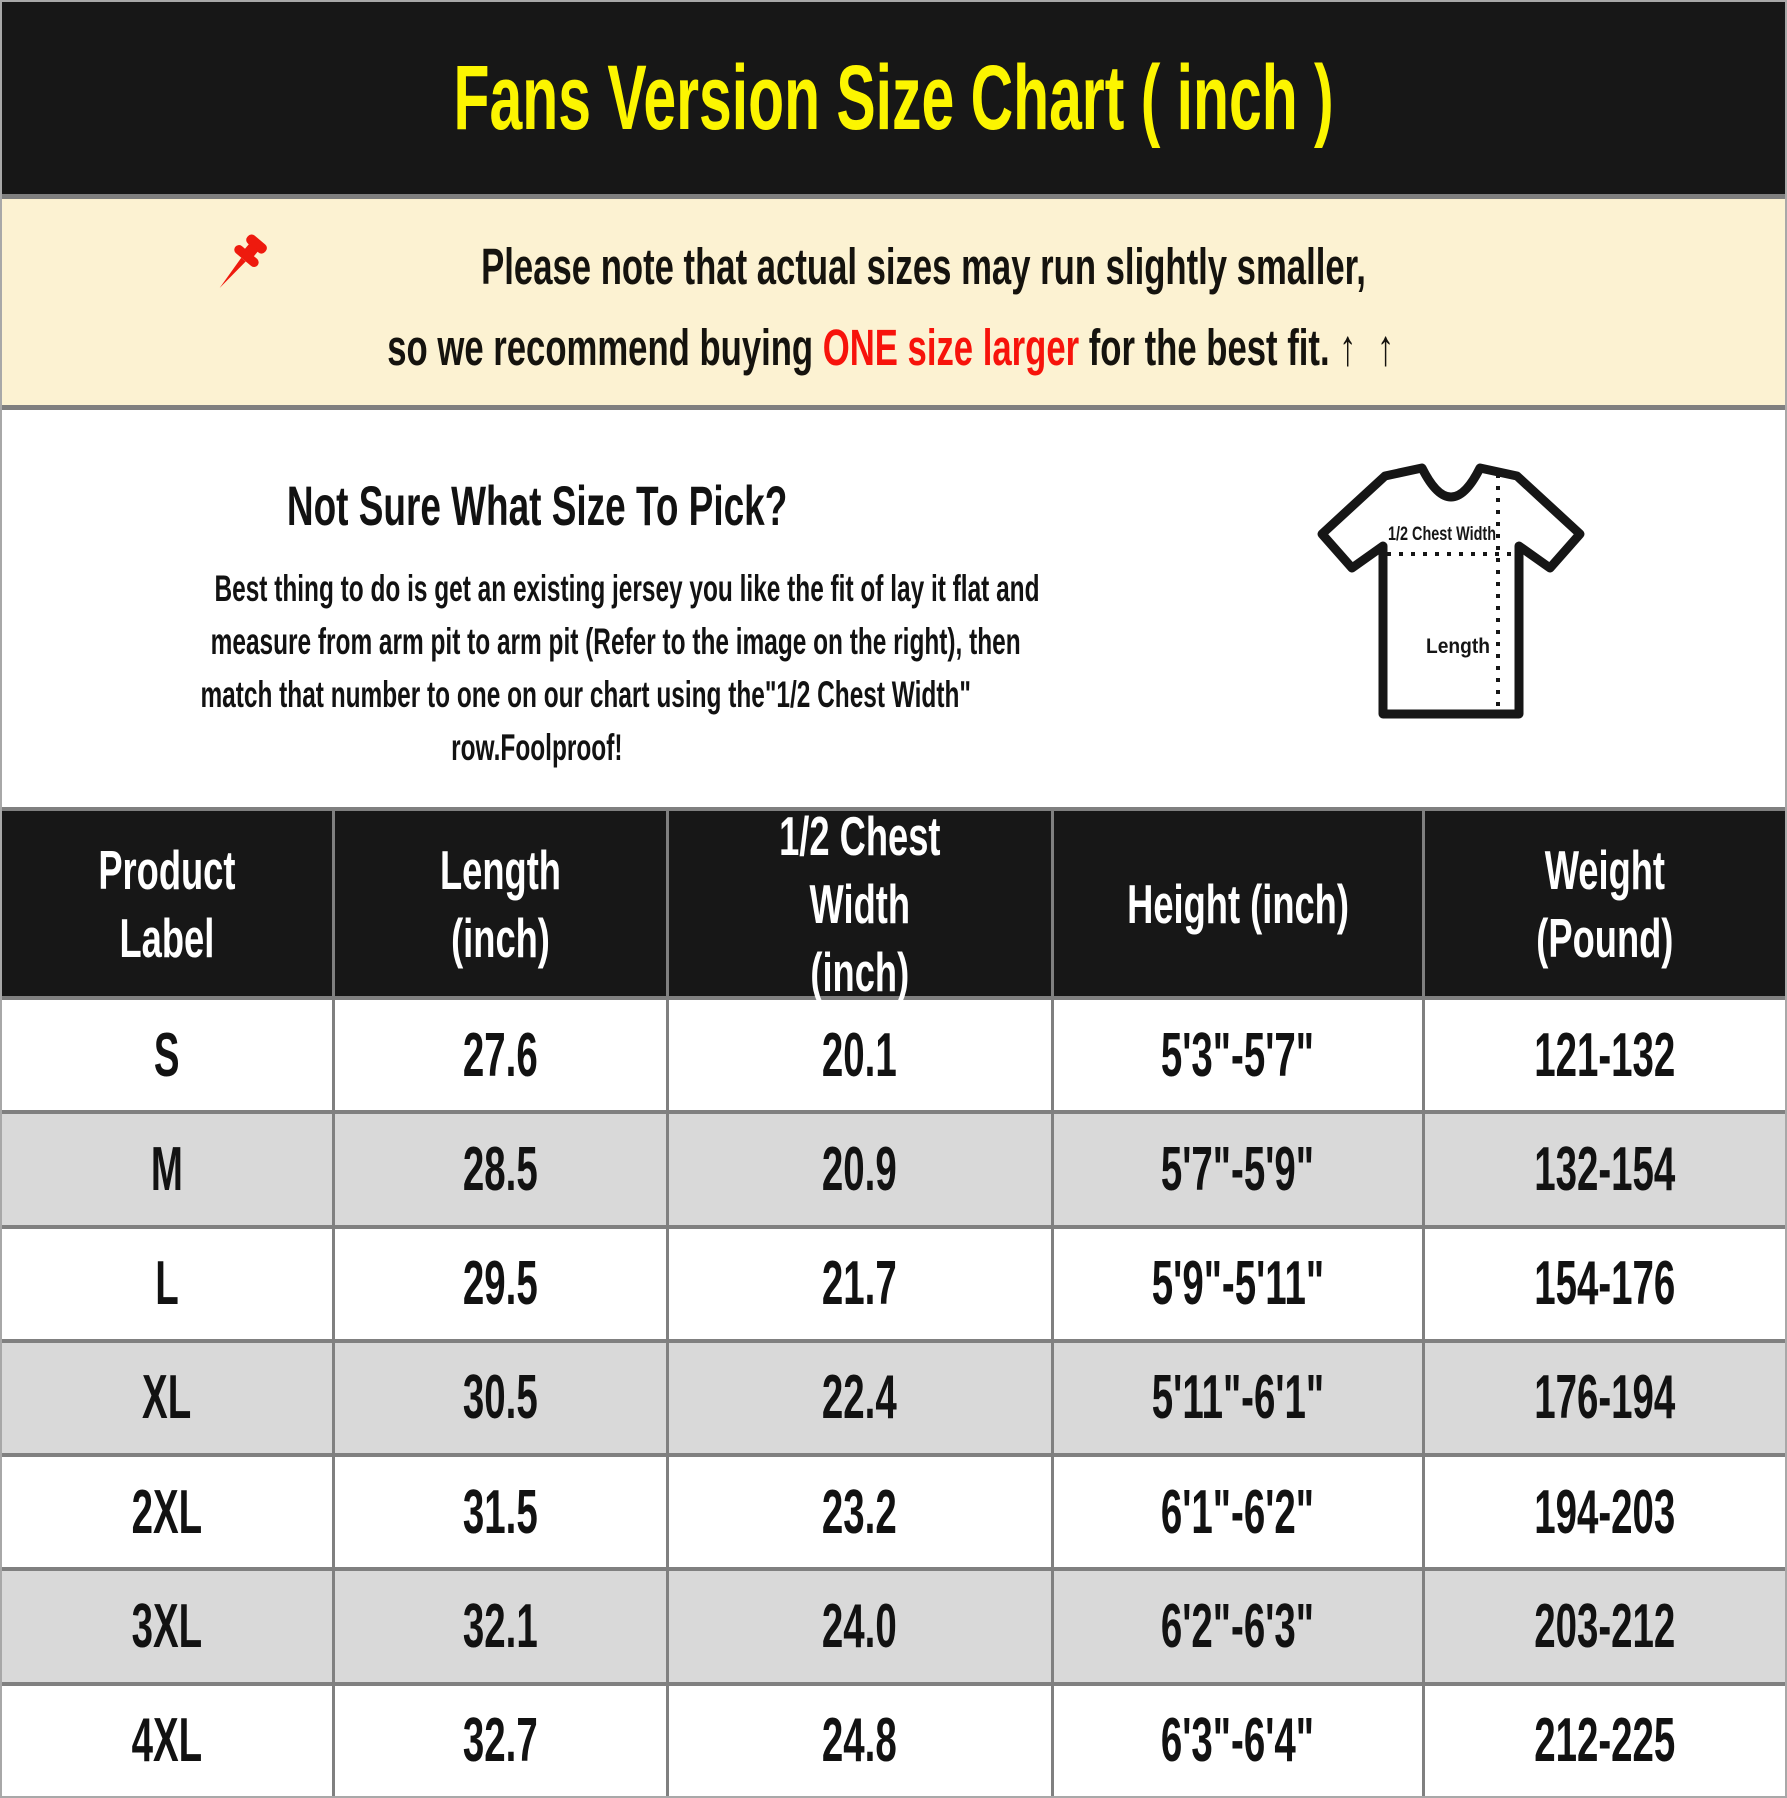 The width and height of the screenshot is (1787, 1798). I want to click on cell-weight: 176-194, so click(1605, 1398).